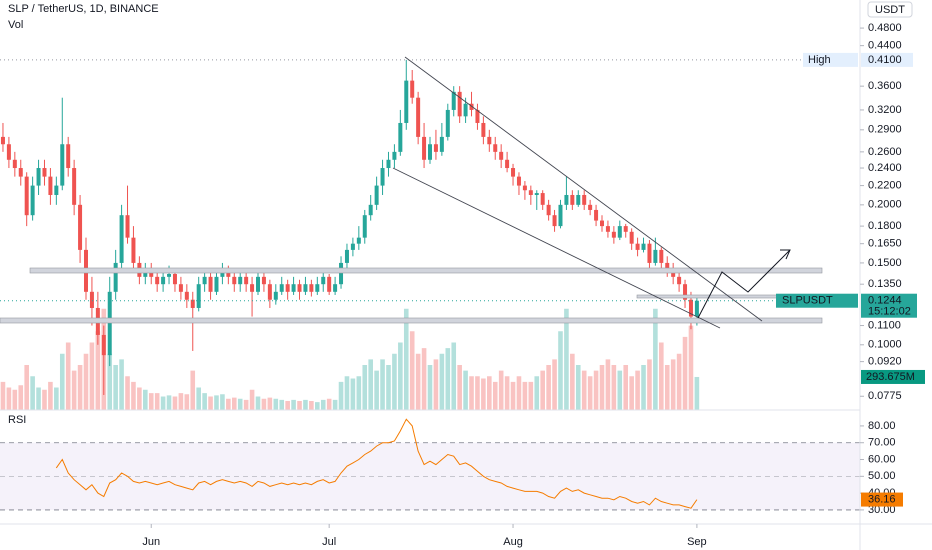  I want to click on rsi-badge, so click(882, 499).